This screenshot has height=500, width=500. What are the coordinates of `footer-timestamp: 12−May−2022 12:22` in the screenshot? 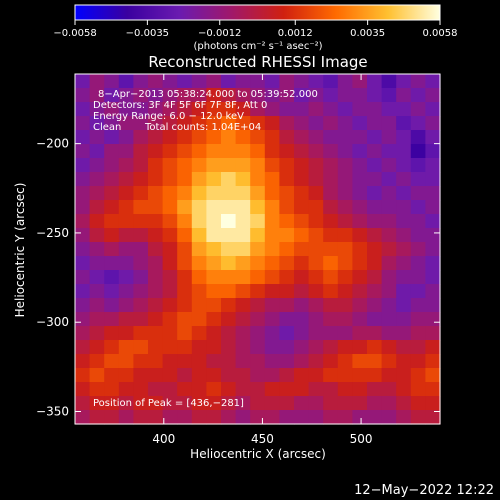 It's located at (424, 490).